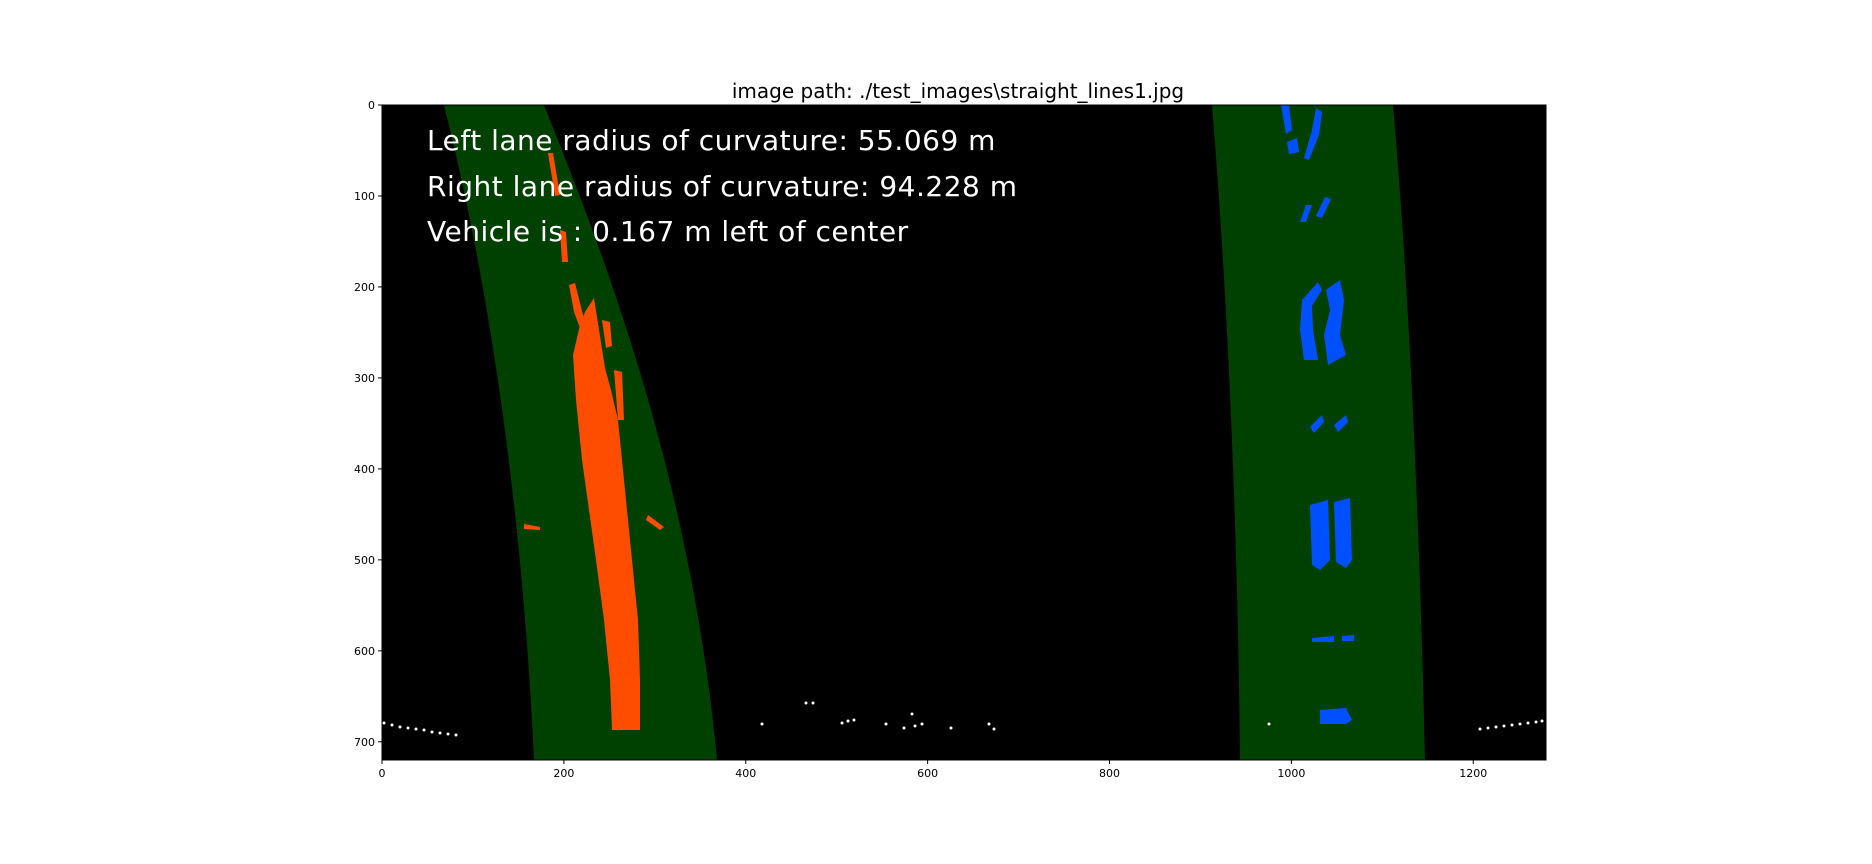 The width and height of the screenshot is (1872, 864). What do you see at coordinates (563, 773) in the screenshot?
I see `x-tick-label: 200` at bounding box center [563, 773].